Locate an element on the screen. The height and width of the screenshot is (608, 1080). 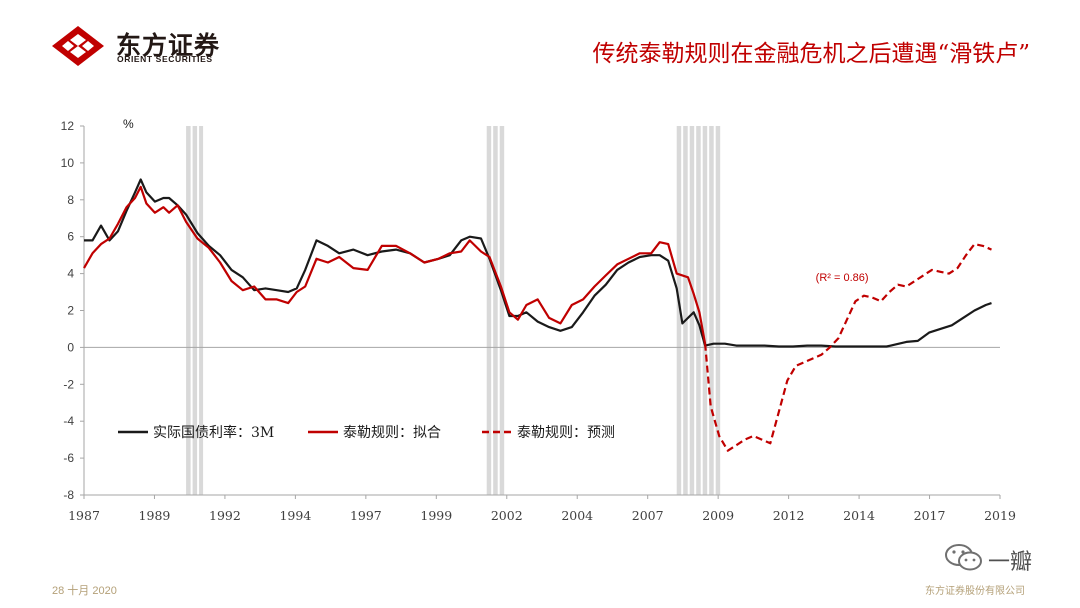
x-tick-label: 2019 is located at coordinates (1000, 515).